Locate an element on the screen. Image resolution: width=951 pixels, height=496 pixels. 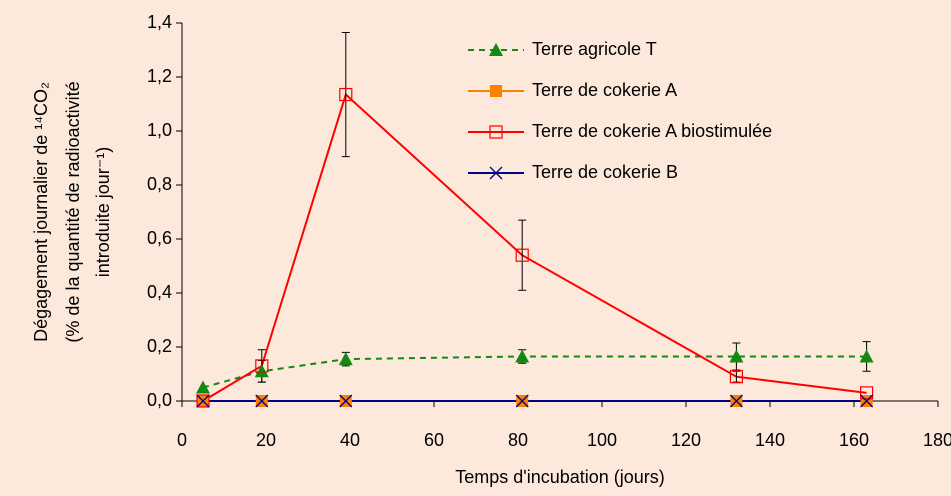
x-tick-label: 40 is located at coordinates (350, 440).